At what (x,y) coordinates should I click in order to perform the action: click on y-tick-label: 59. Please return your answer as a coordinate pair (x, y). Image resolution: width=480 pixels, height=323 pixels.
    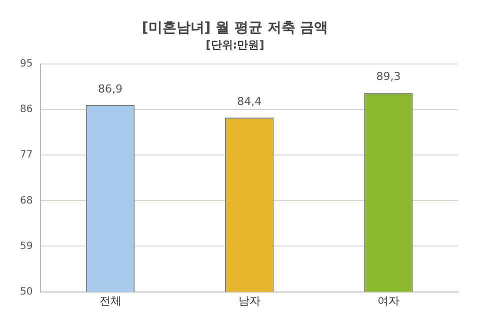
    Looking at the image, I should click on (26, 246).